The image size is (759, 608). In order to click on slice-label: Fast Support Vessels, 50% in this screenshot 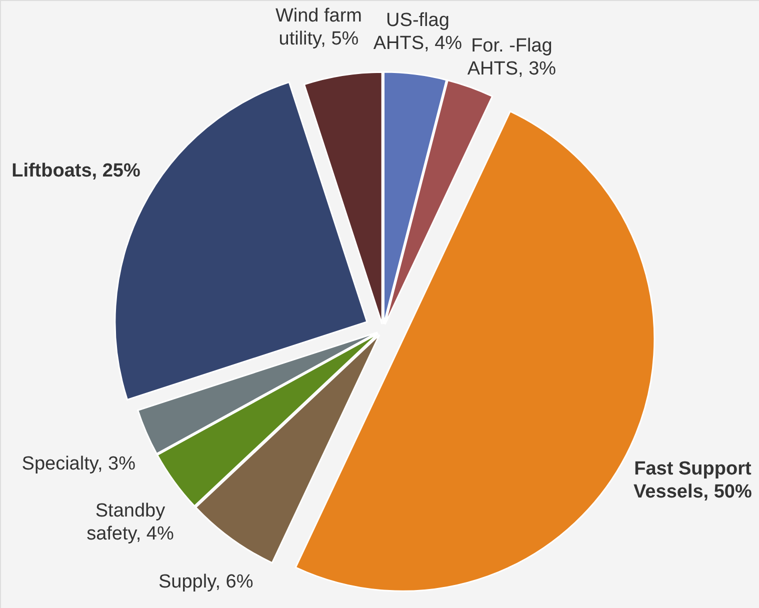, I will do `click(693, 480)`.